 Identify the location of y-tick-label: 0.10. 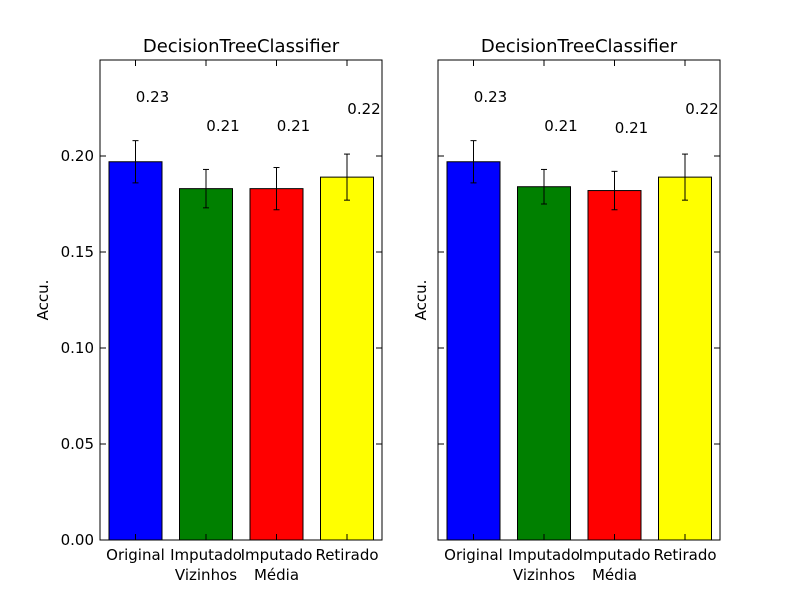
(77, 348).